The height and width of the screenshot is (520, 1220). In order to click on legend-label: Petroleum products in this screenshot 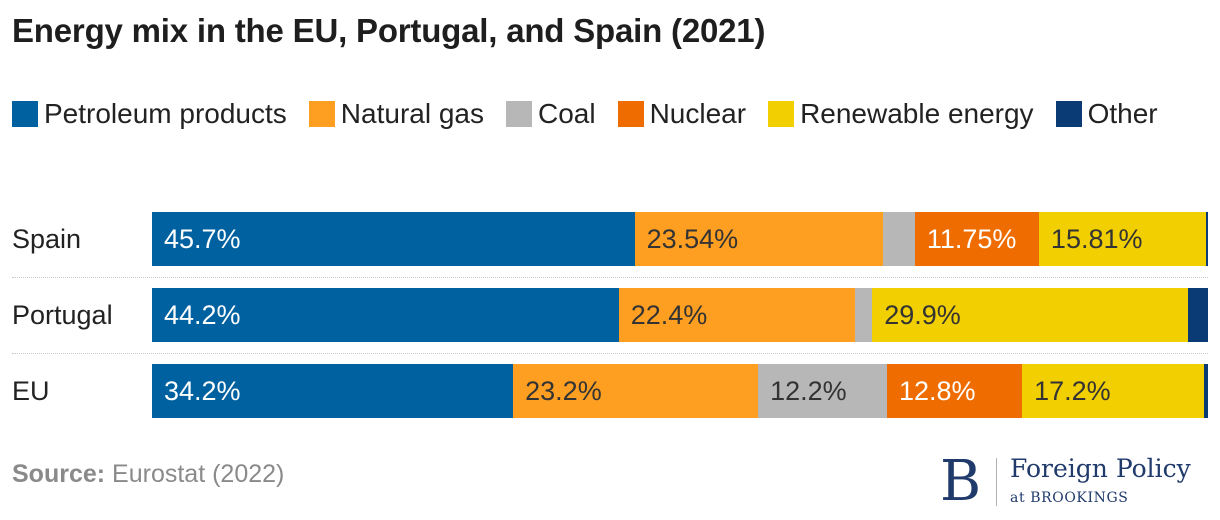, I will do `click(165, 113)`.